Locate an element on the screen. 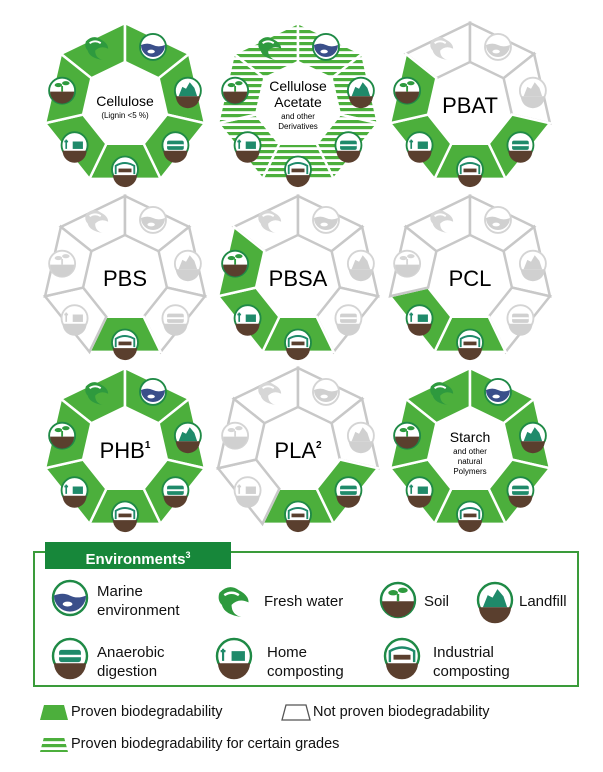 This screenshot has height=772, width=603. polymer-name-line2: Acetate is located at coordinates (298, 102).